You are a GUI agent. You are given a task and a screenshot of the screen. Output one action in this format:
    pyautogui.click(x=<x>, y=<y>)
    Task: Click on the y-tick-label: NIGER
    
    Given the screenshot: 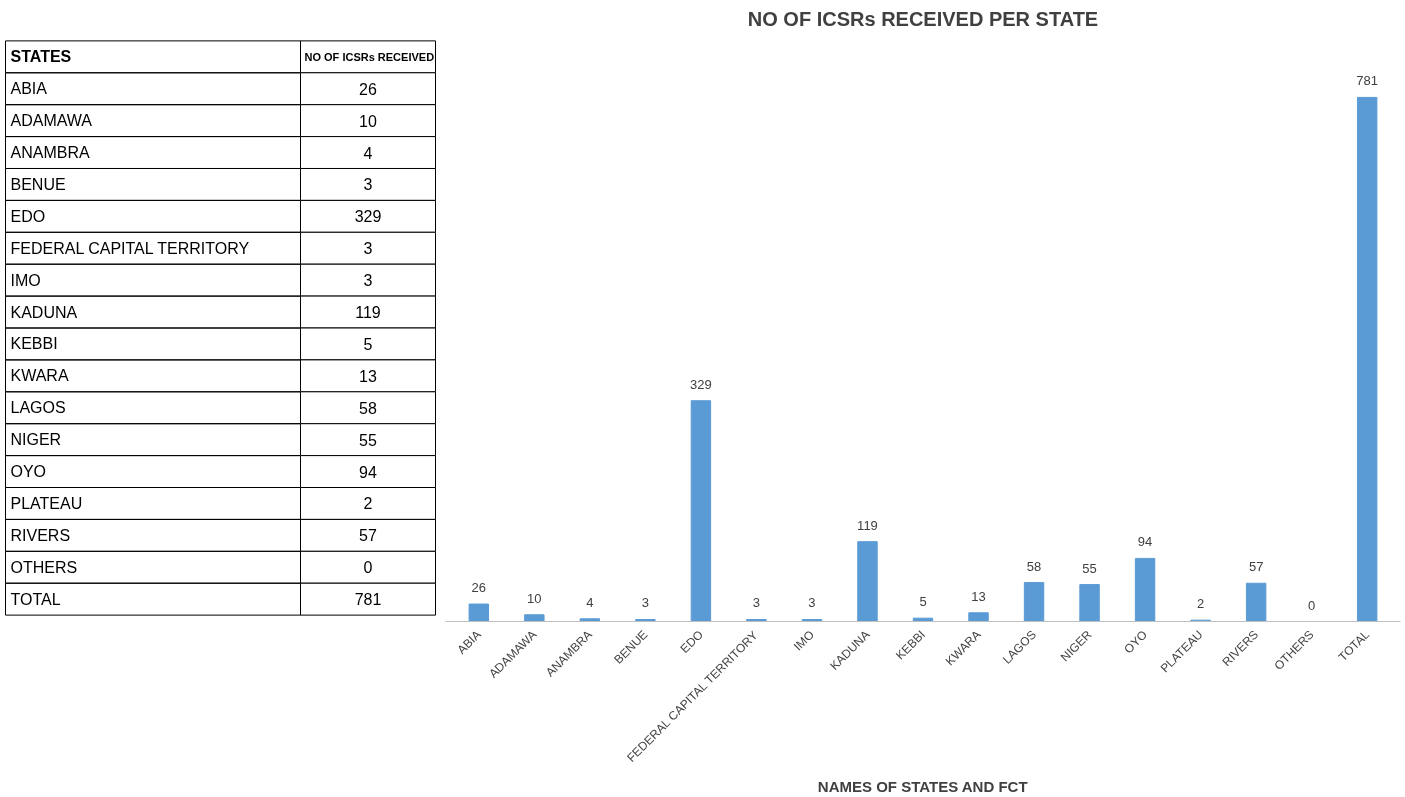 What is the action you would take?
    pyautogui.click(x=36, y=440)
    